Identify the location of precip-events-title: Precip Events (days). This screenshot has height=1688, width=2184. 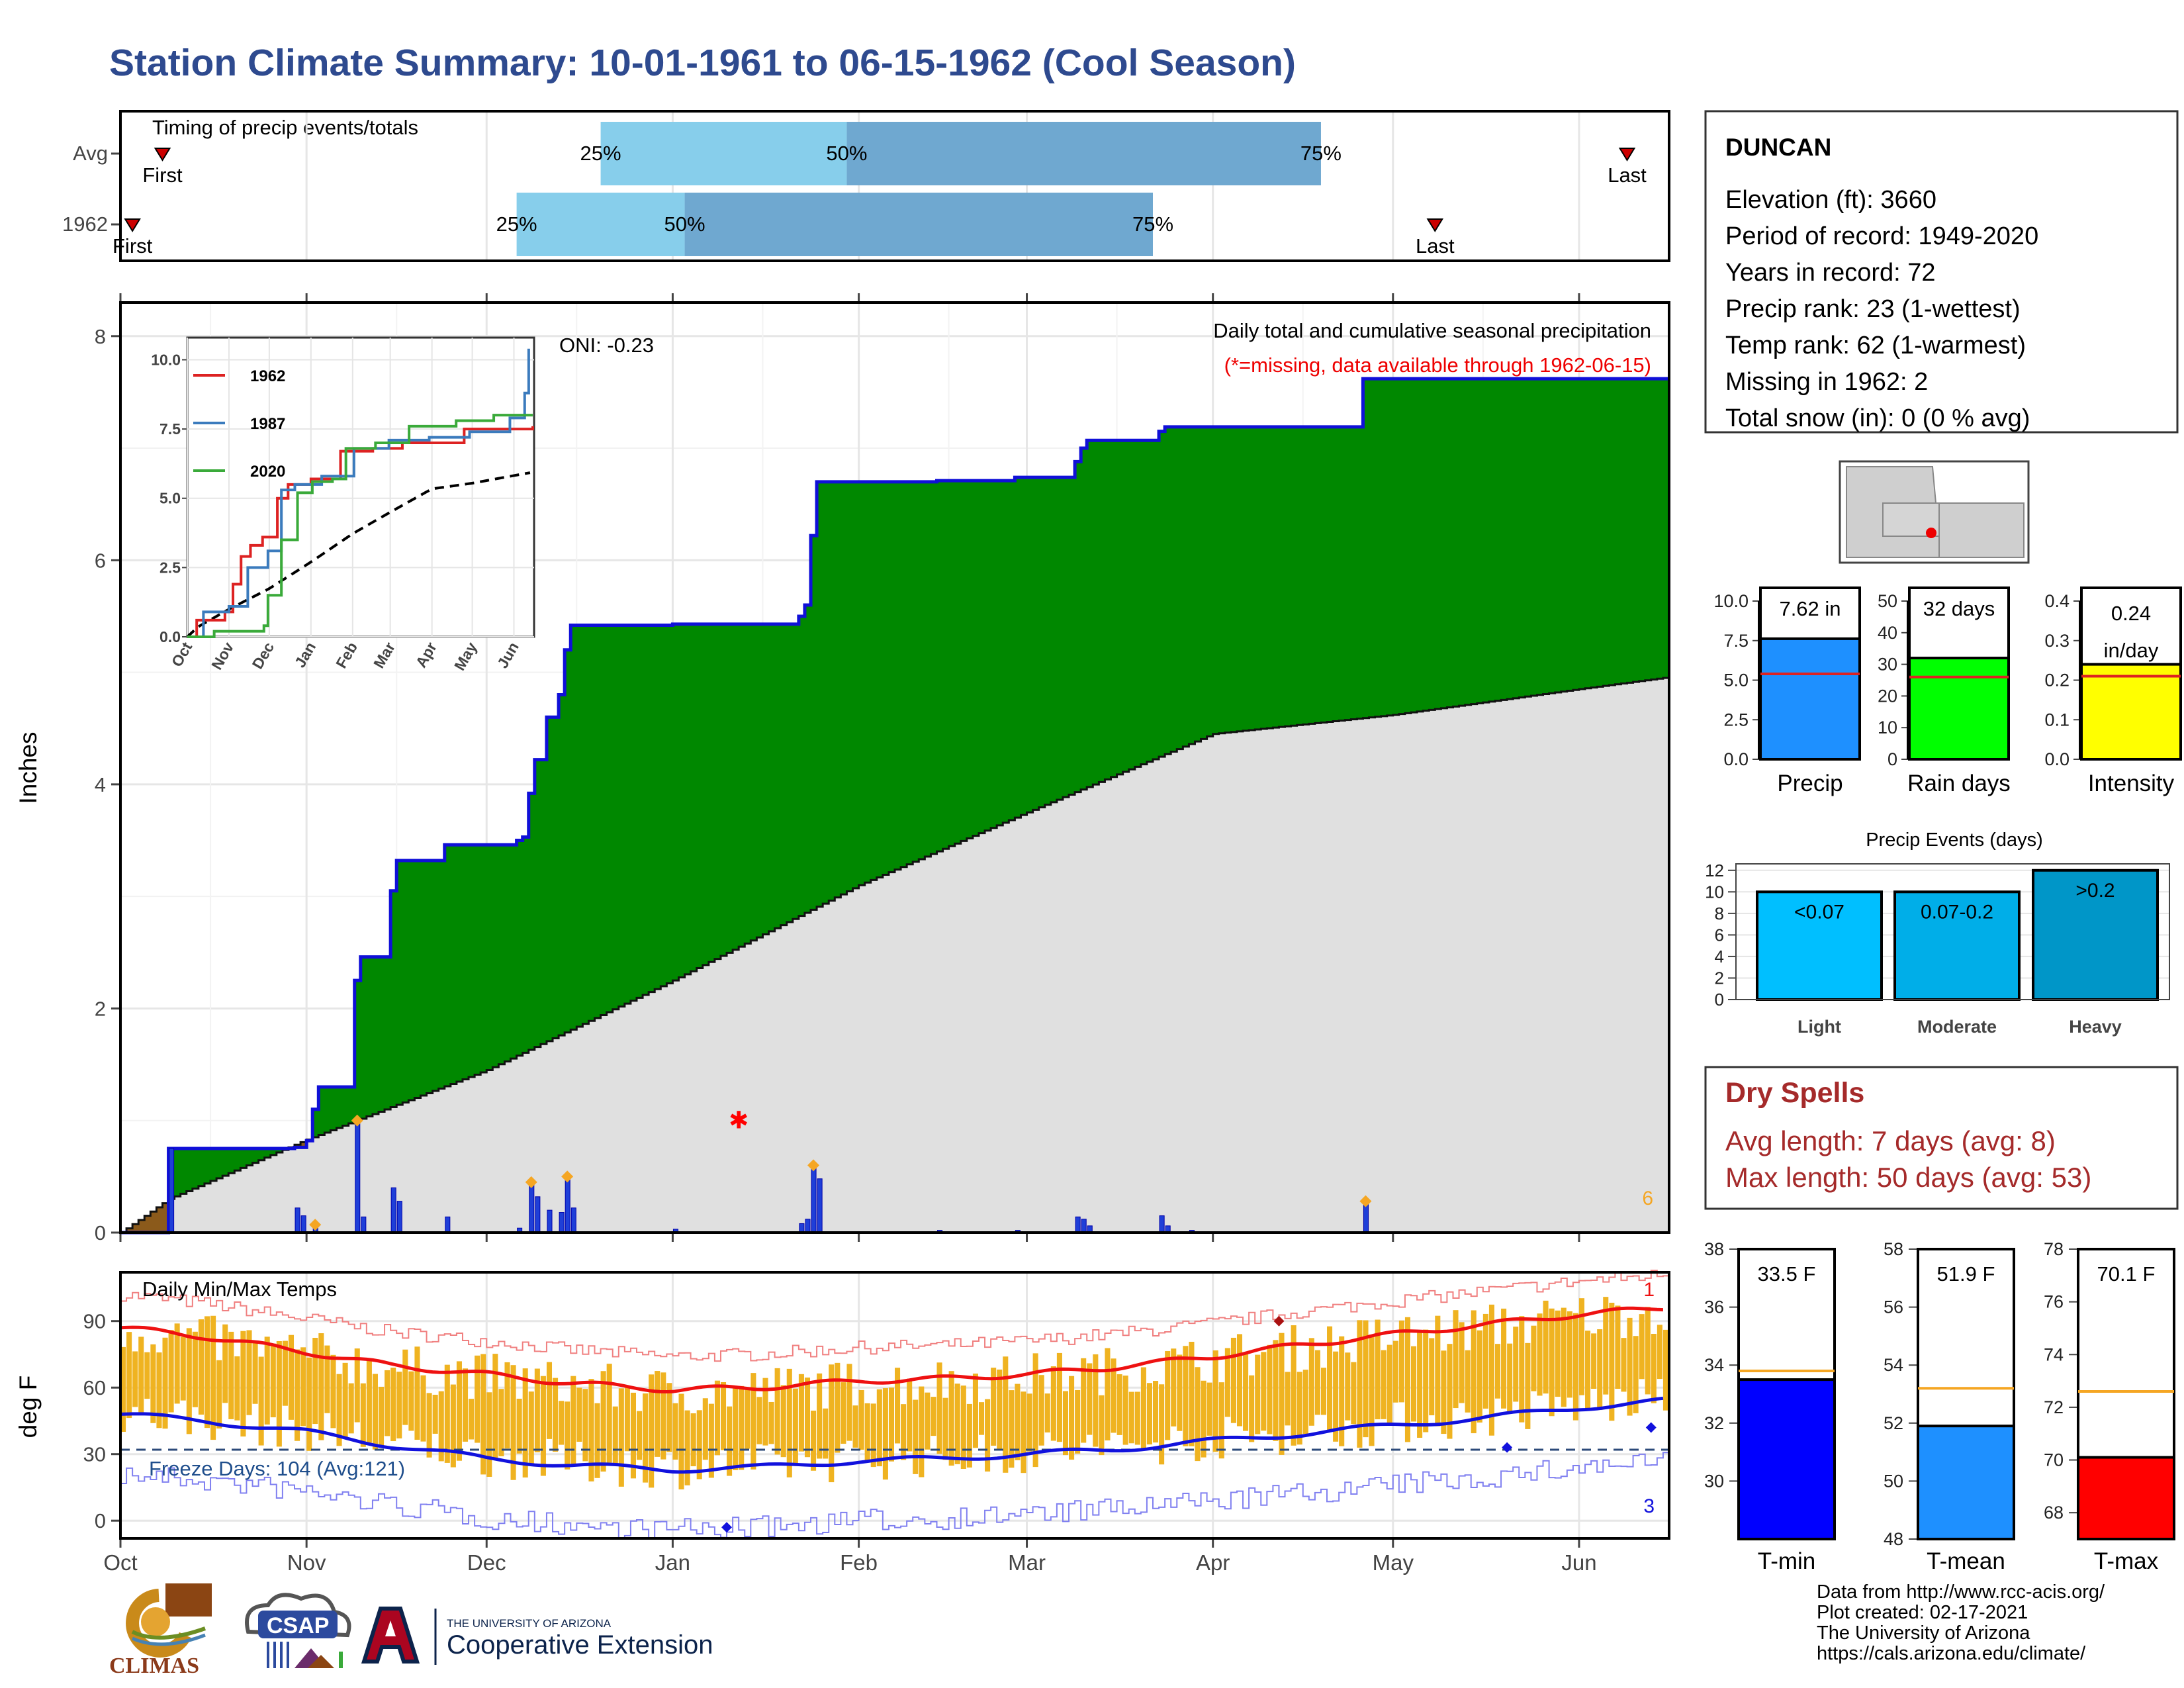
(1954, 840).